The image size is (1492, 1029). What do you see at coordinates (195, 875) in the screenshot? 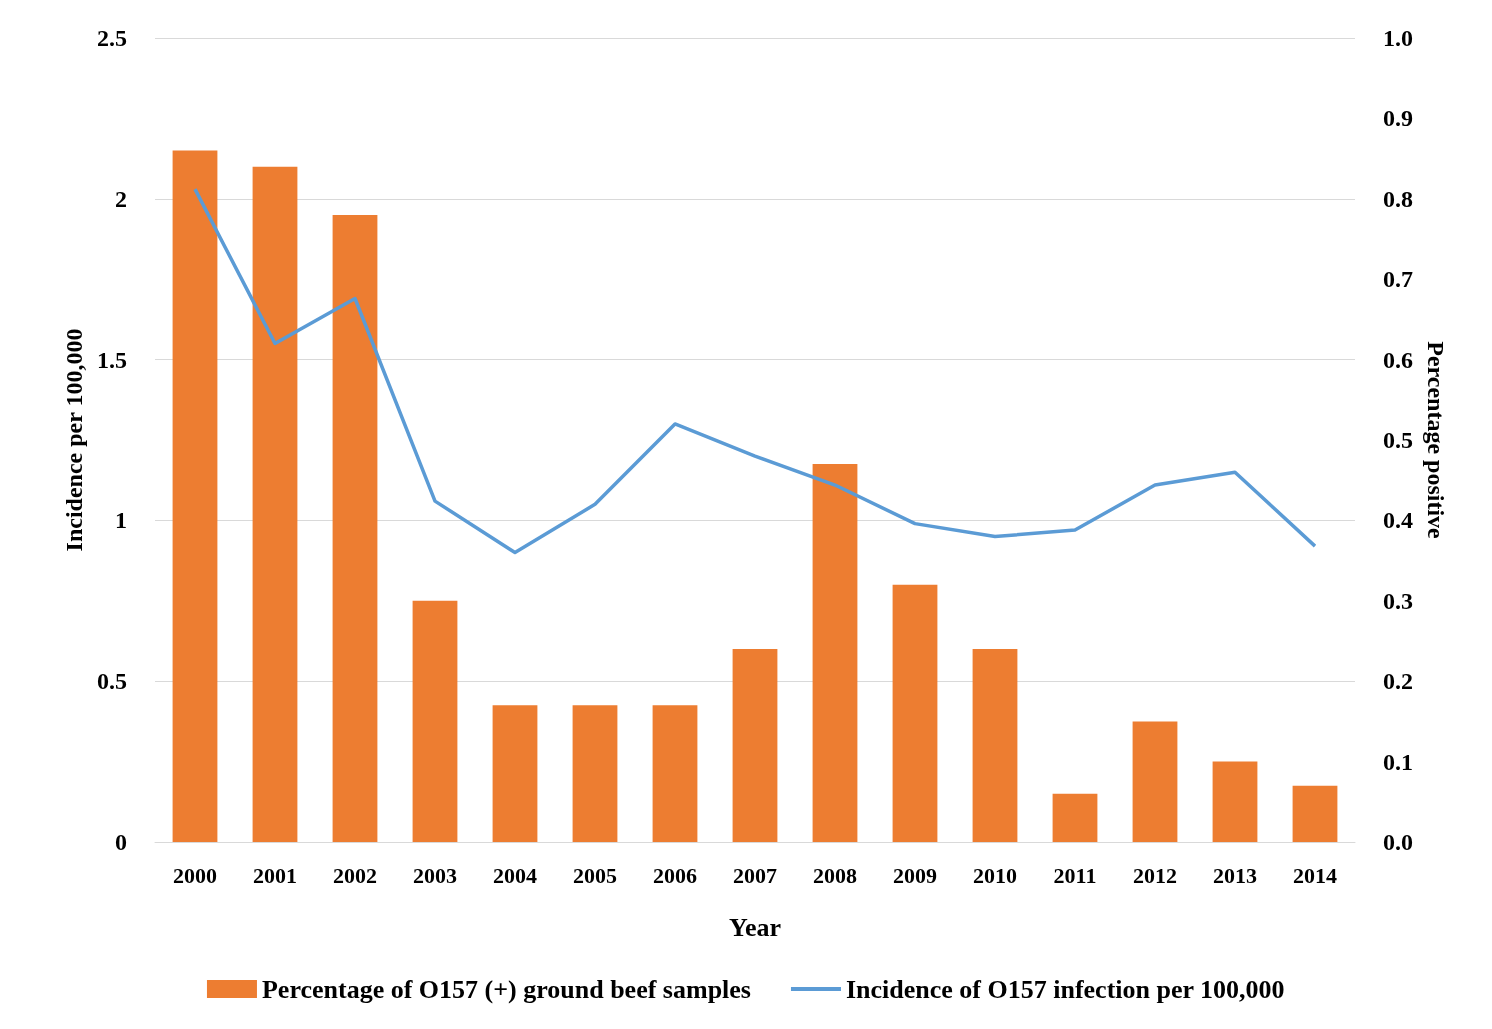
I see `x-tick-label: 2000` at bounding box center [195, 875].